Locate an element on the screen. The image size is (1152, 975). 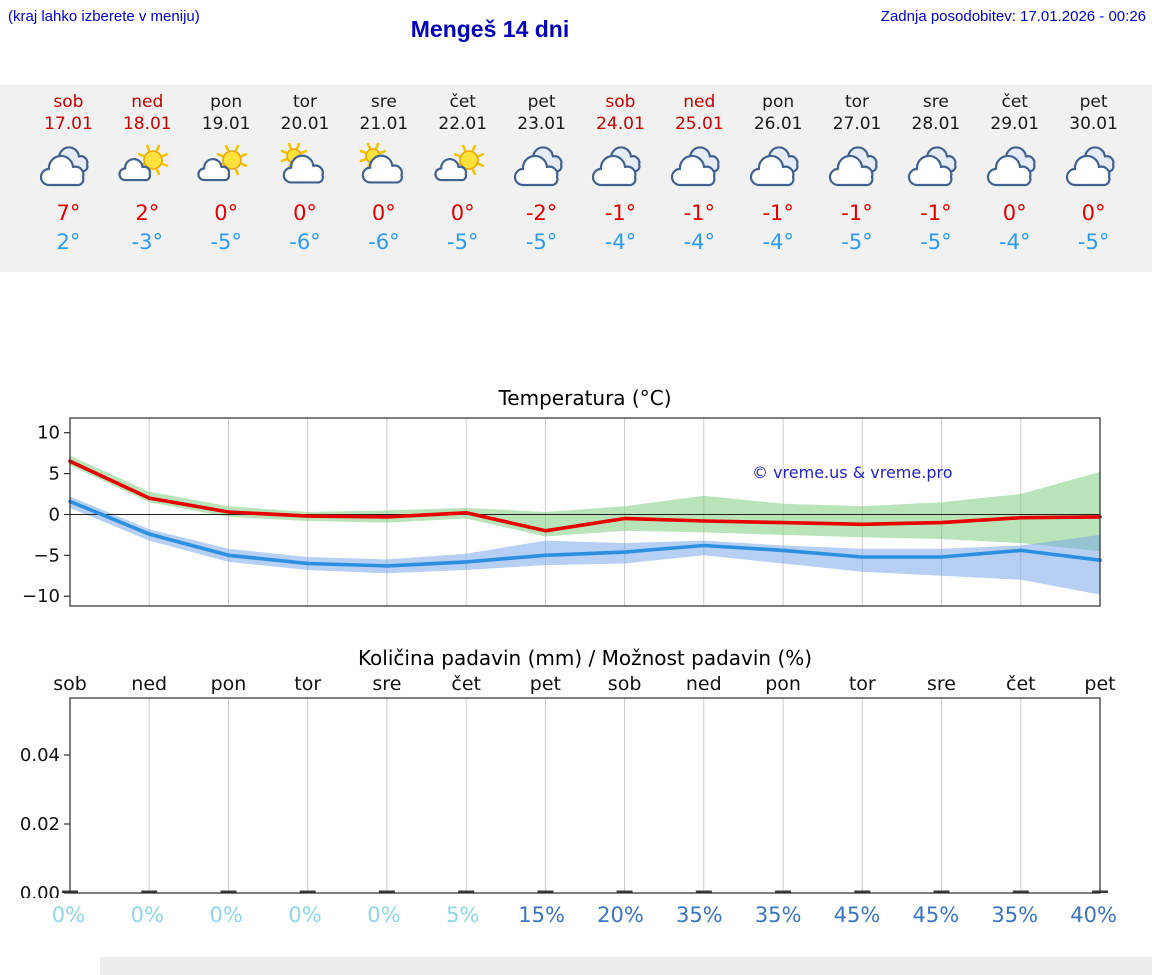
y-tick-label: 0 is located at coordinates (54, 515).